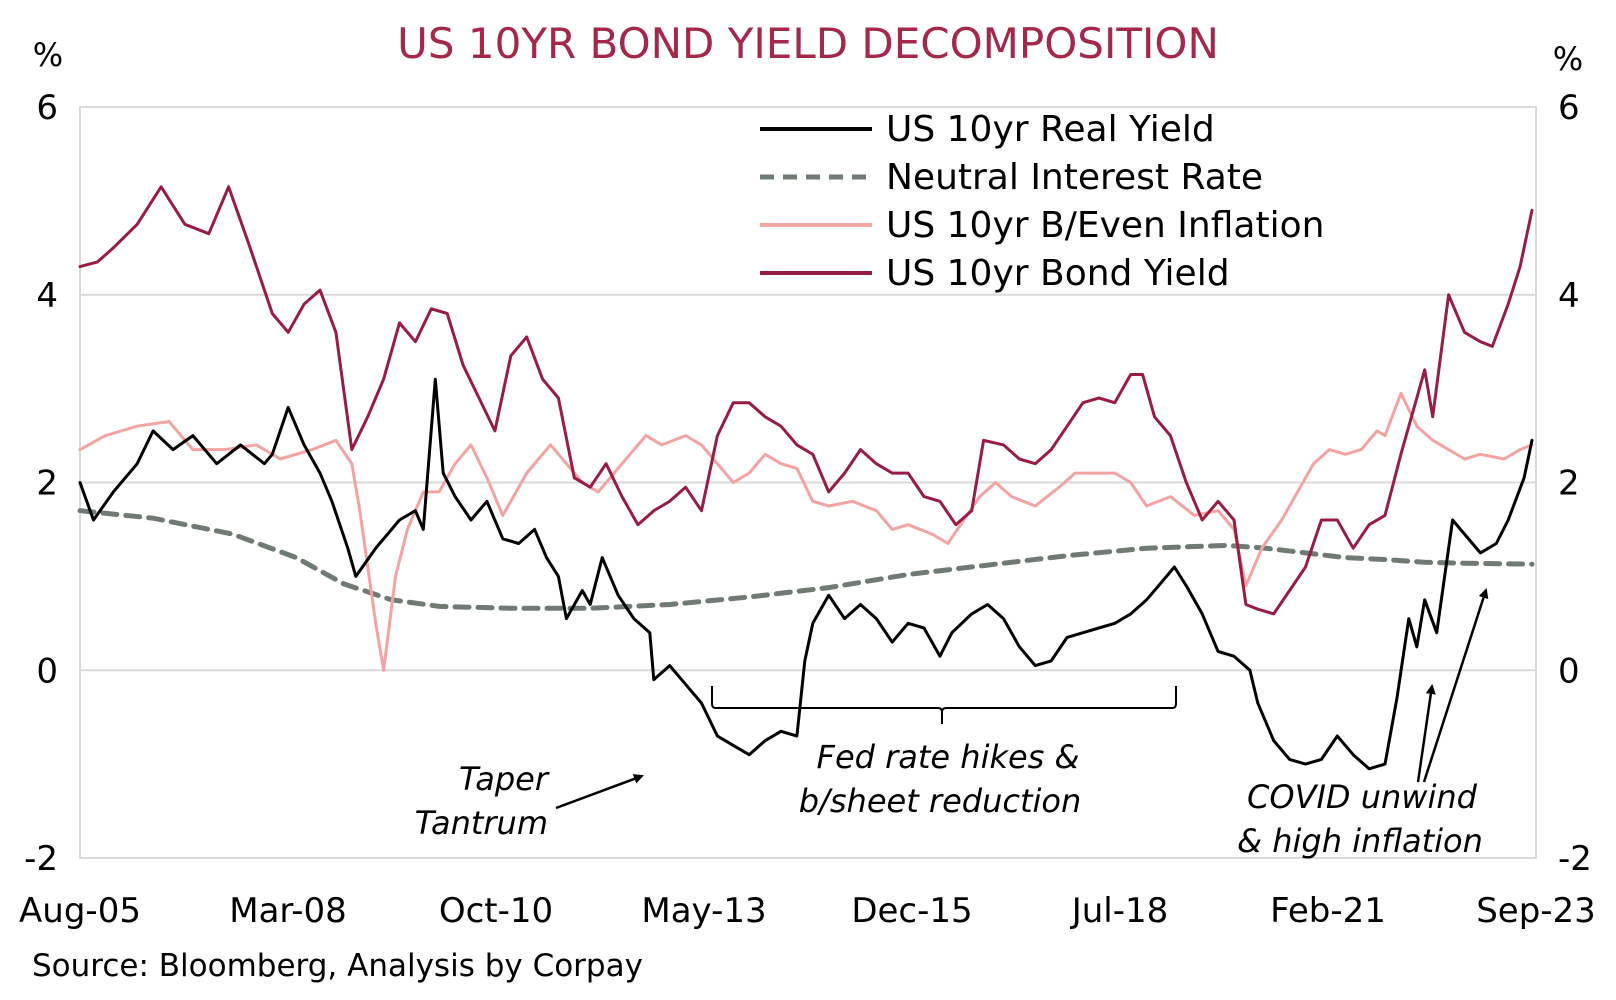 The image size is (1616, 1000). I want to click on x-tick-label: Aug-05, so click(80, 911).